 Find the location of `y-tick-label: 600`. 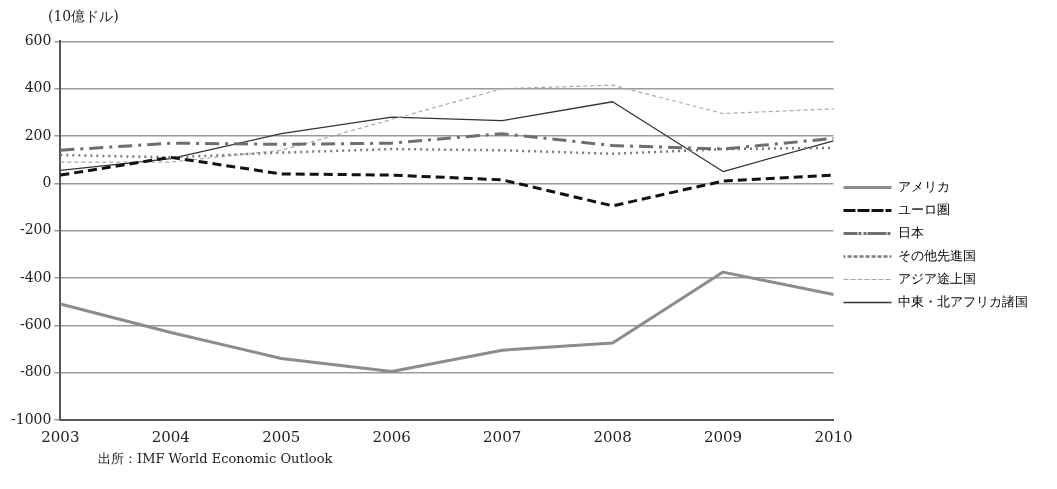

y-tick-label: 600 is located at coordinates (38, 40).